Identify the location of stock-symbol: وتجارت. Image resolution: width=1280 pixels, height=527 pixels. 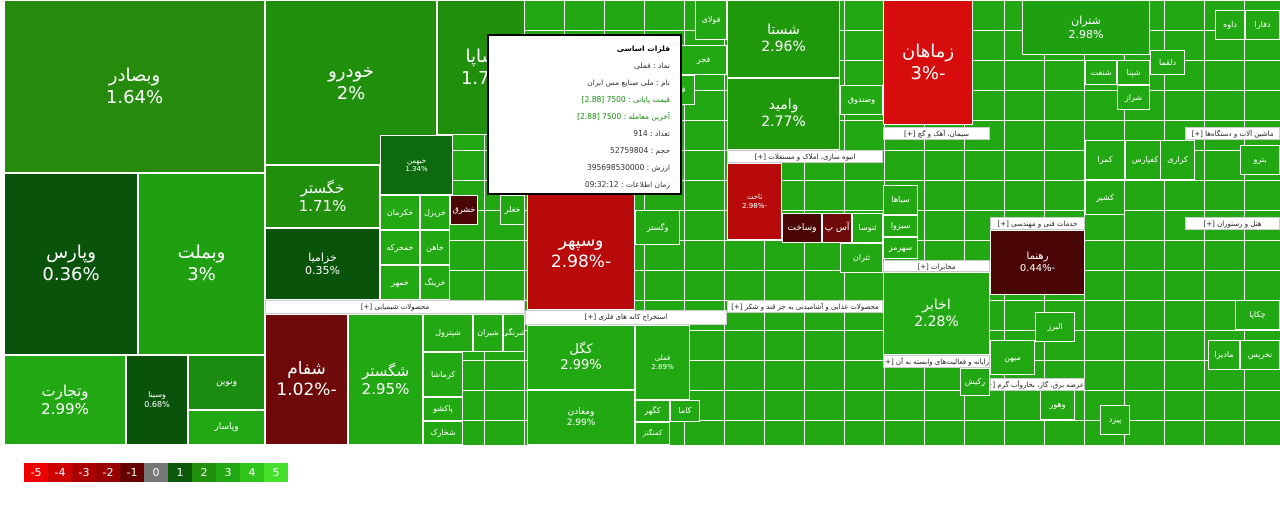
(65, 391).